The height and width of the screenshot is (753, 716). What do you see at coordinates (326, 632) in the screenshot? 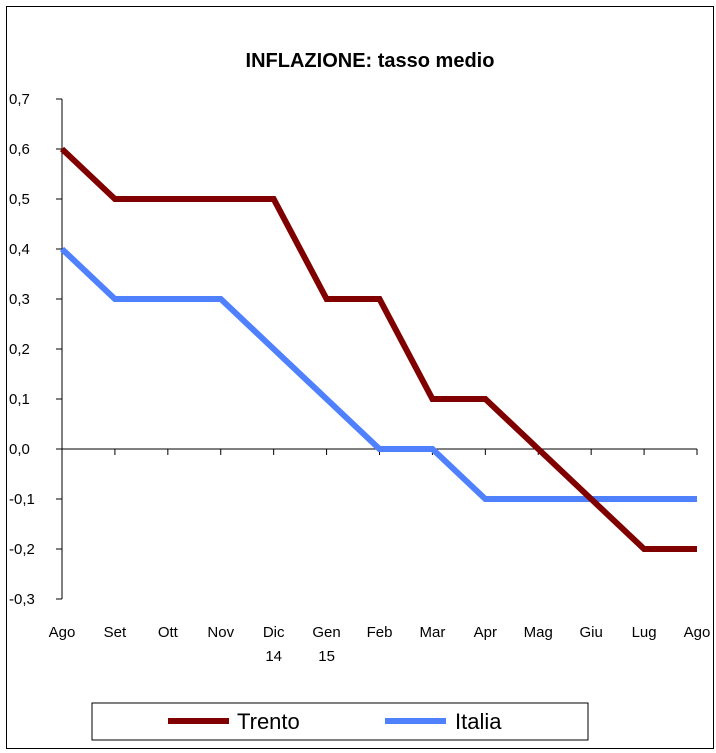
I see `x-tick-label: Gen` at bounding box center [326, 632].